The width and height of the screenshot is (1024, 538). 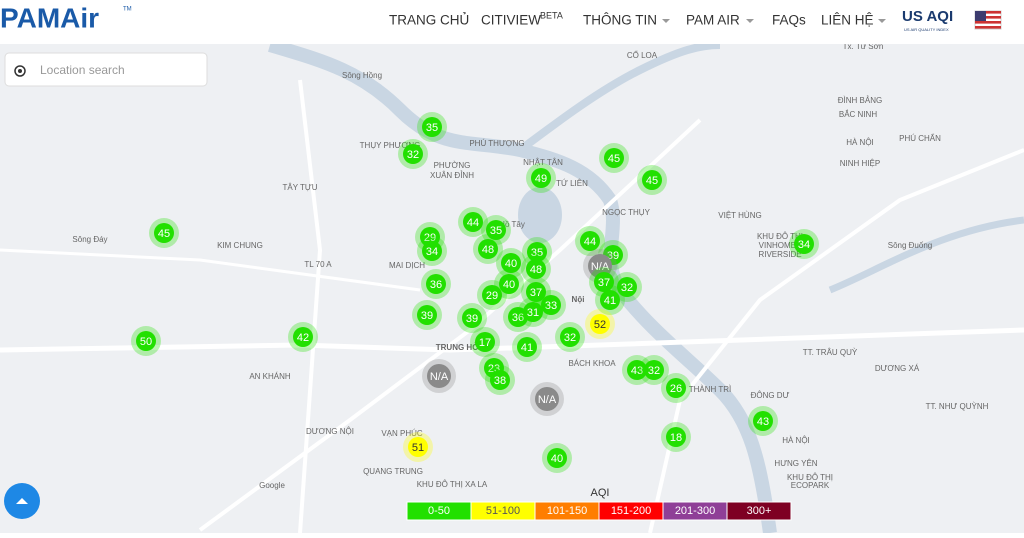 What do you see at coordinates (49, 17) in the screenshot?
I see `logo: PAMAir` at bounding box center [49, 17].